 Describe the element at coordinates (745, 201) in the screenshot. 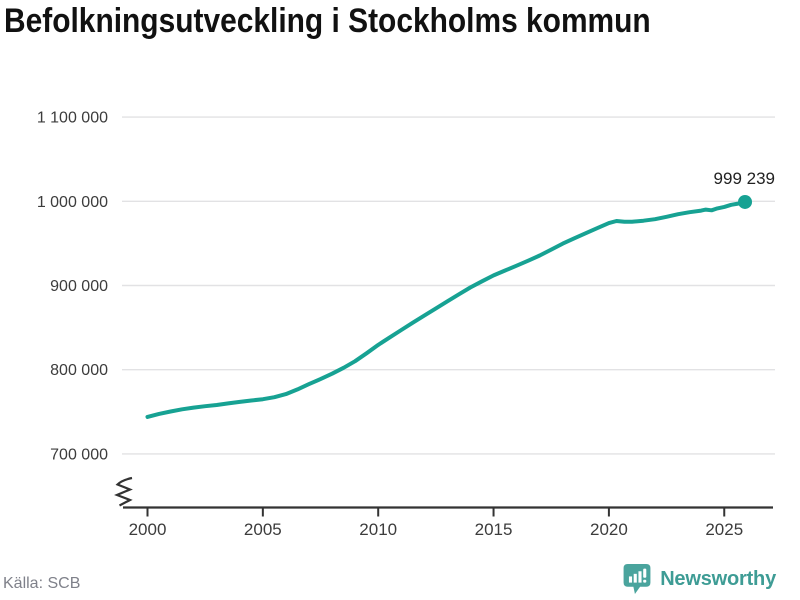

I see `endpoint-dot` at that location.